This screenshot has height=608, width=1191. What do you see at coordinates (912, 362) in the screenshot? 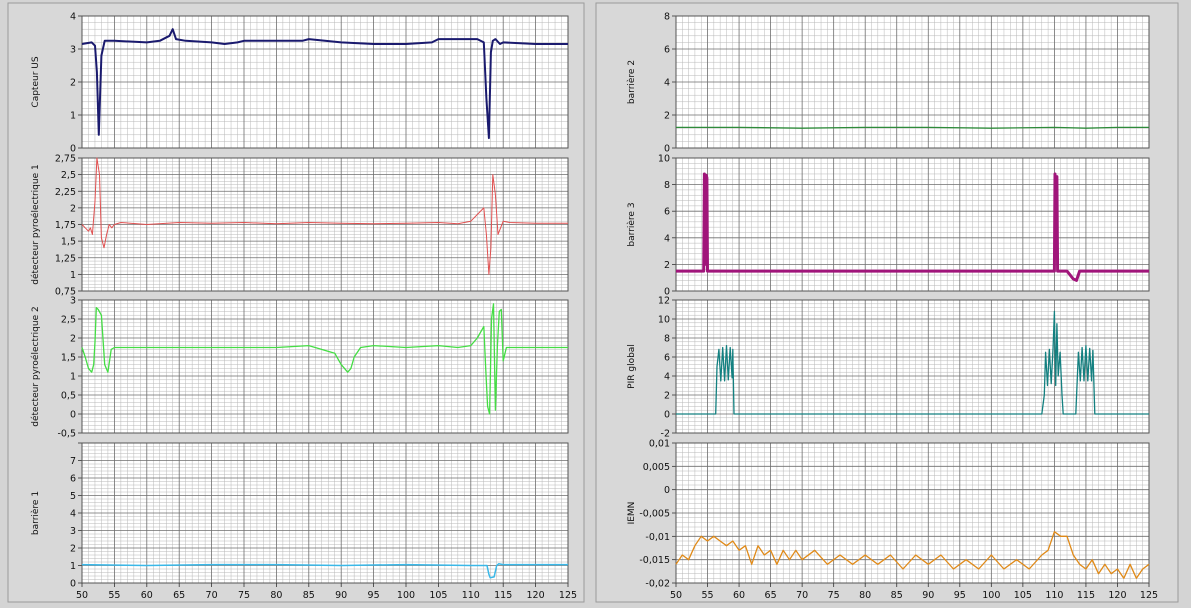
I see `series-line-pir-global` at bounding box center [912, 362].